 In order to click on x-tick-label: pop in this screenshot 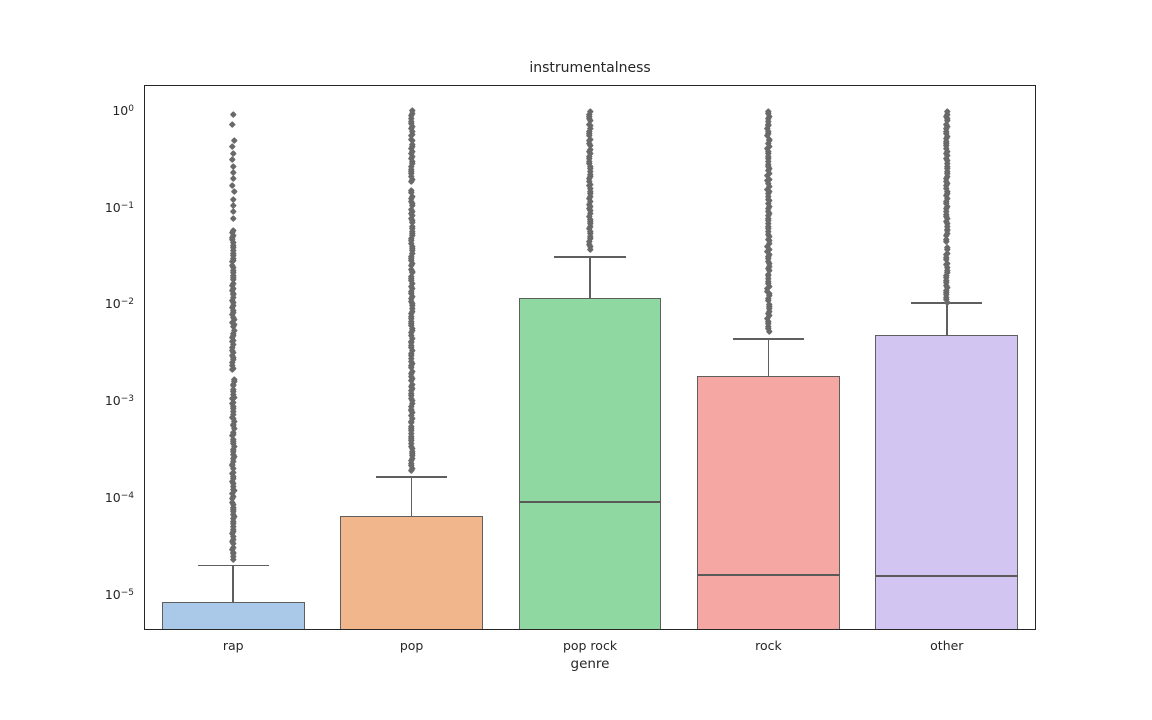, I will do `click(411, 645)`.